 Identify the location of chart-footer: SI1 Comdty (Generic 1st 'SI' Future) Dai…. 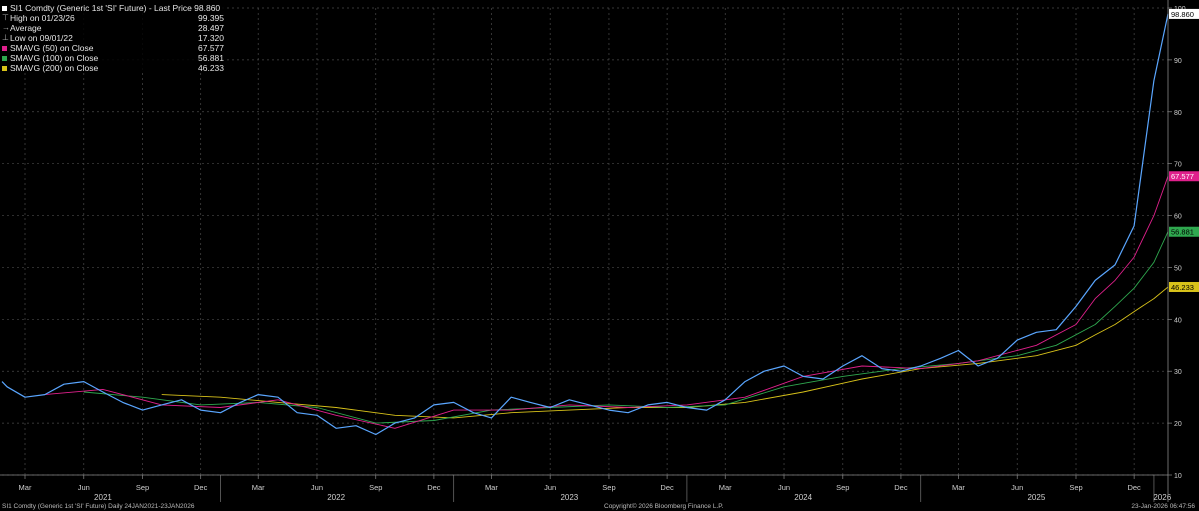
(599, 506).